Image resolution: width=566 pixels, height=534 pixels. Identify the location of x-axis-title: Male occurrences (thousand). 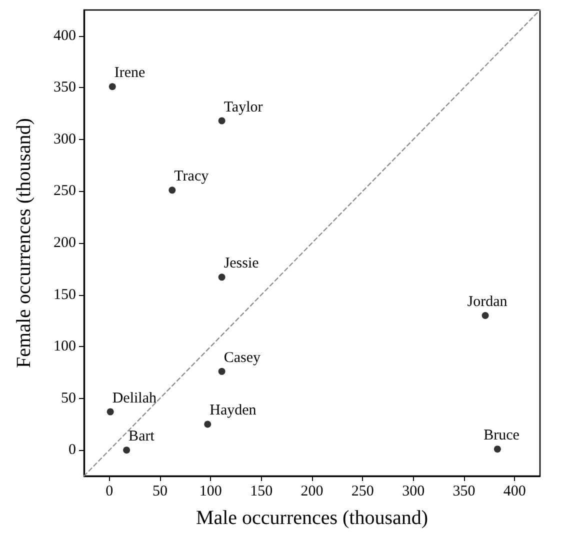
(312, 518).